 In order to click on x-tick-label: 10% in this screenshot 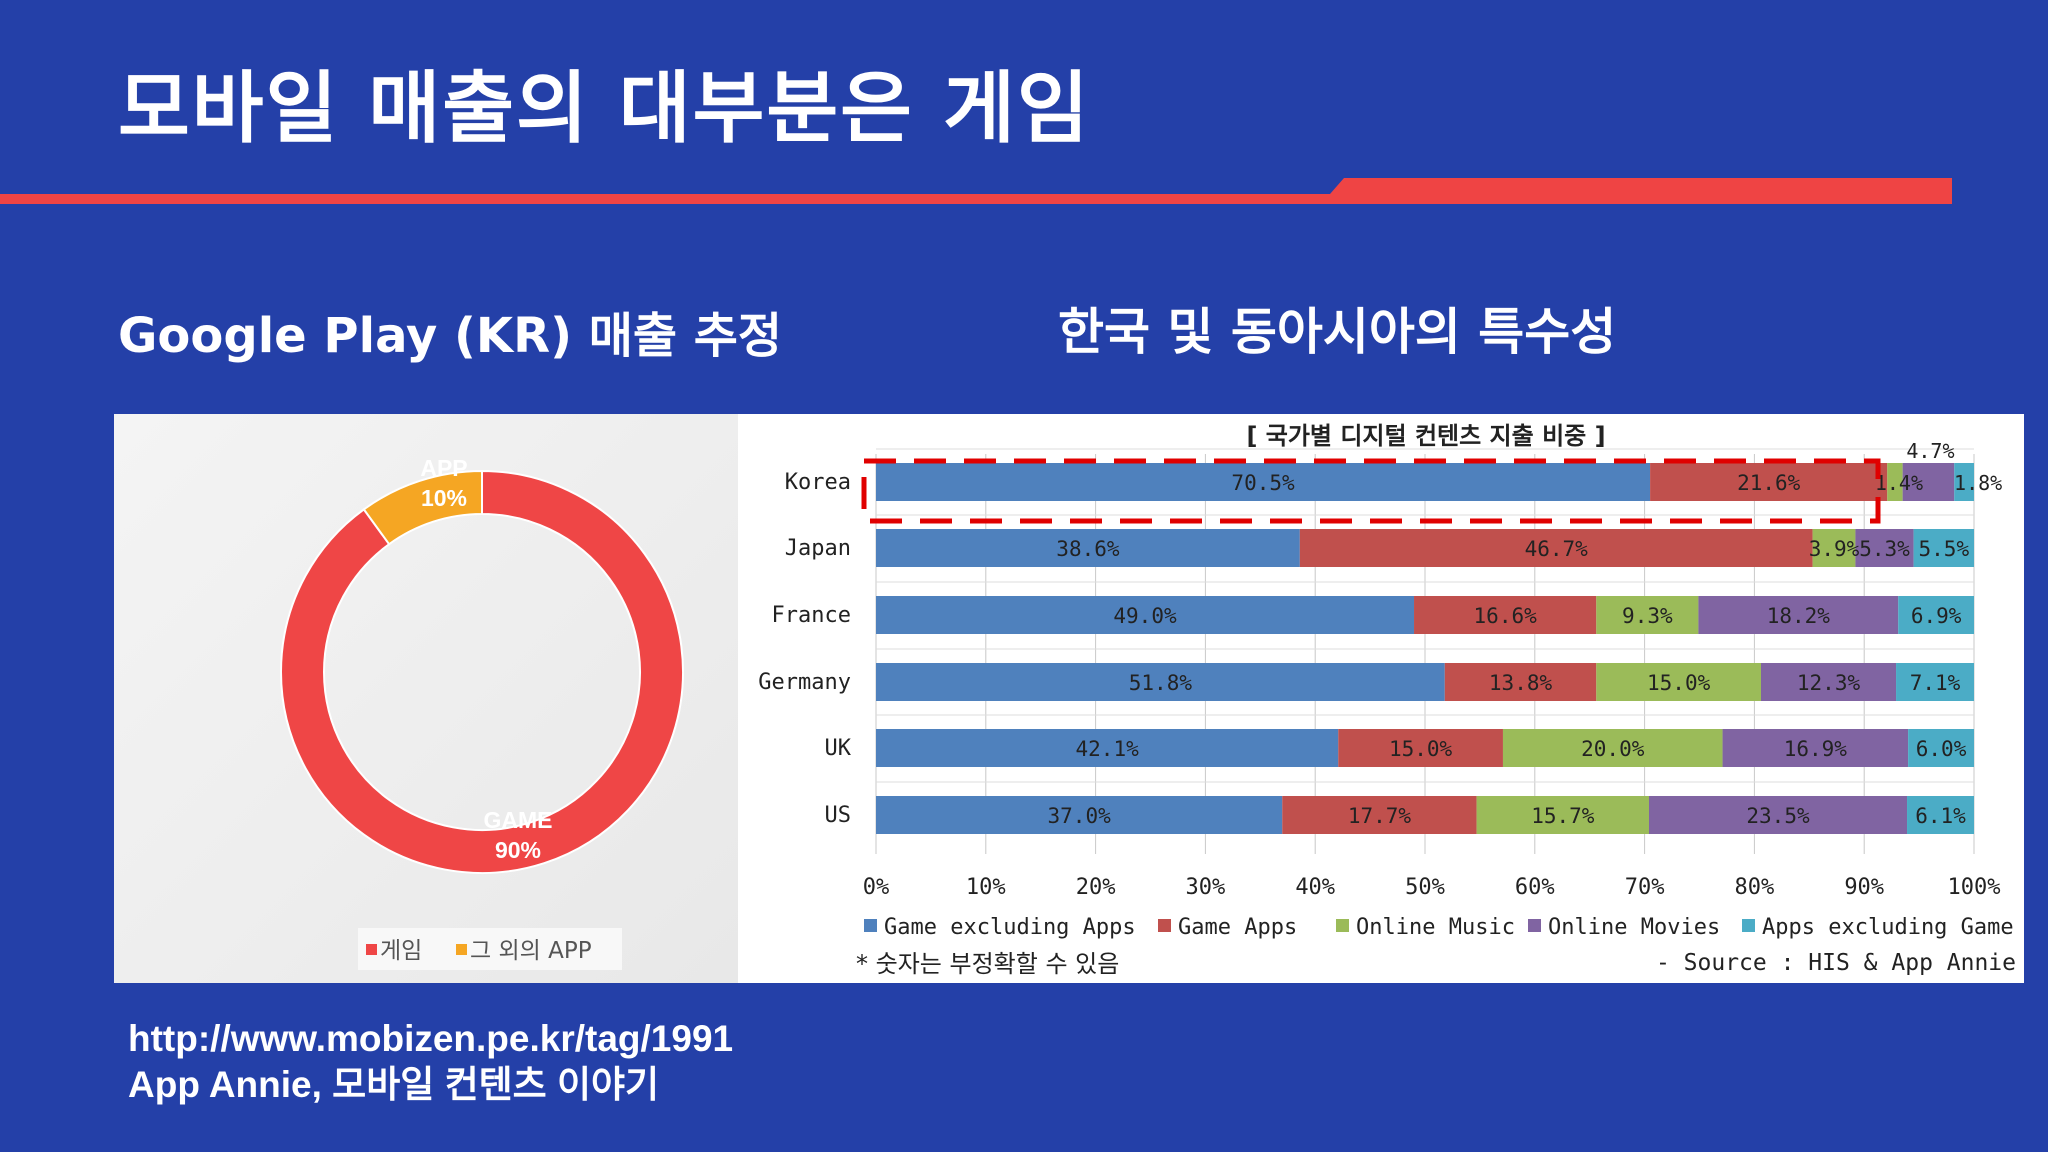, I will do `click(986, 887)`.